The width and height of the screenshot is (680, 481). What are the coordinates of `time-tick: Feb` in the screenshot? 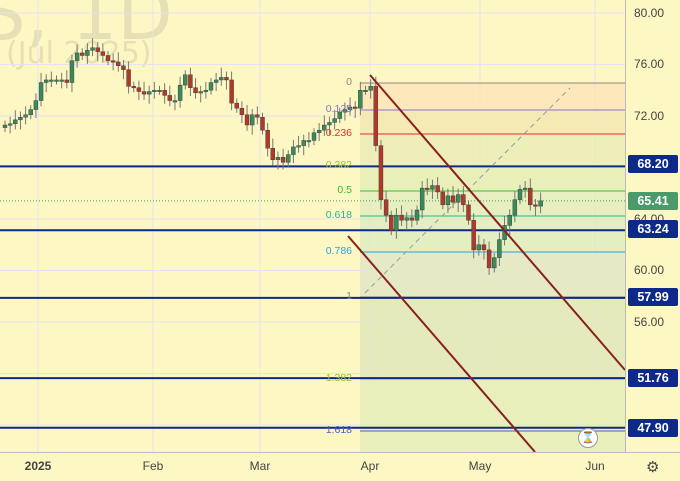 It's located at (153, 466).